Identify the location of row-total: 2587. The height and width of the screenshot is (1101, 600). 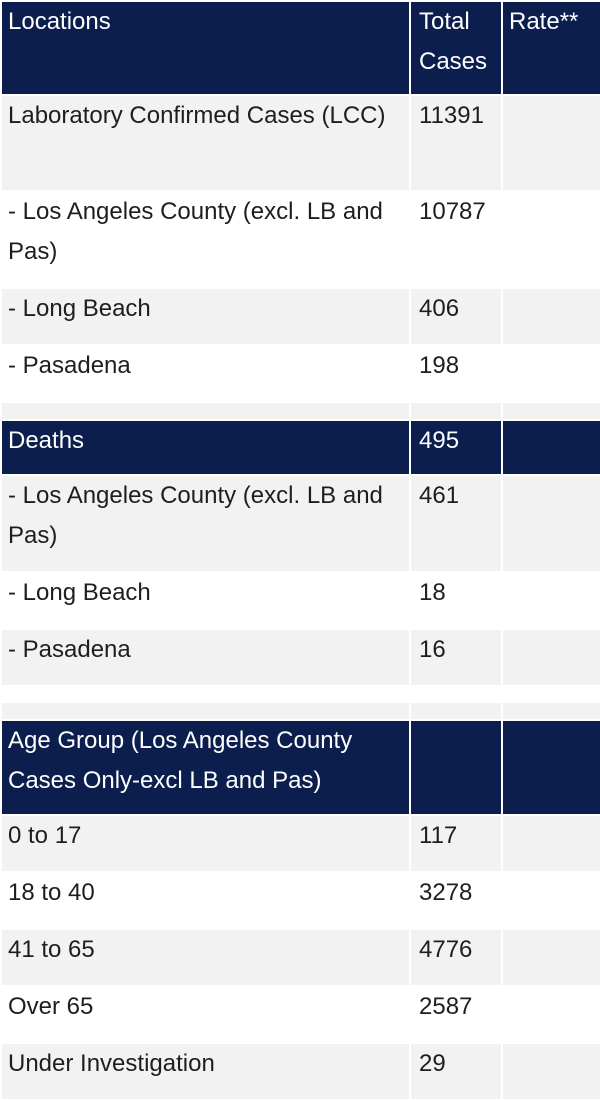
(456, 1014).